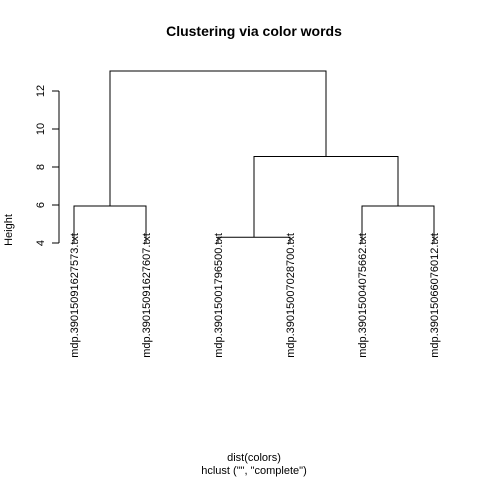  I want to click on leaf-label: mdp.39015001796500.txt, so click(219, 295).